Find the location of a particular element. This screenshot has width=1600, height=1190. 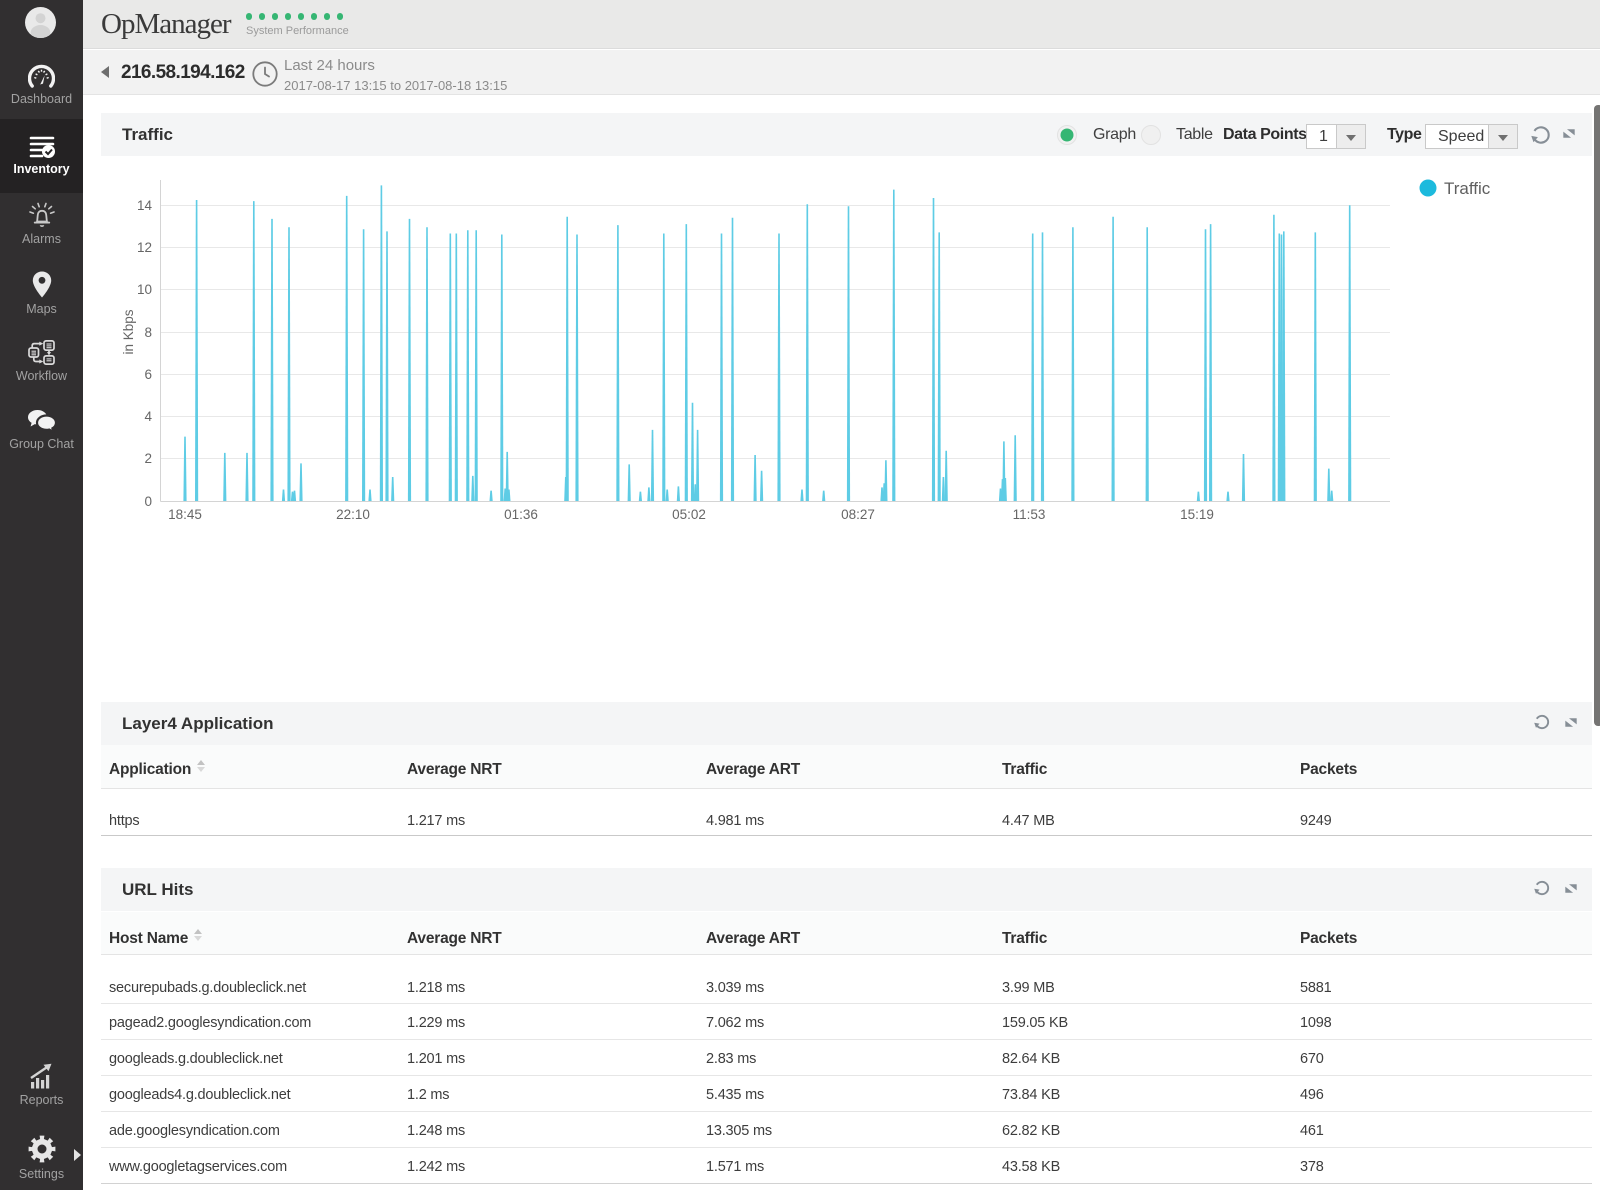

svg-text: 0 is located at coordinates (148, 501).